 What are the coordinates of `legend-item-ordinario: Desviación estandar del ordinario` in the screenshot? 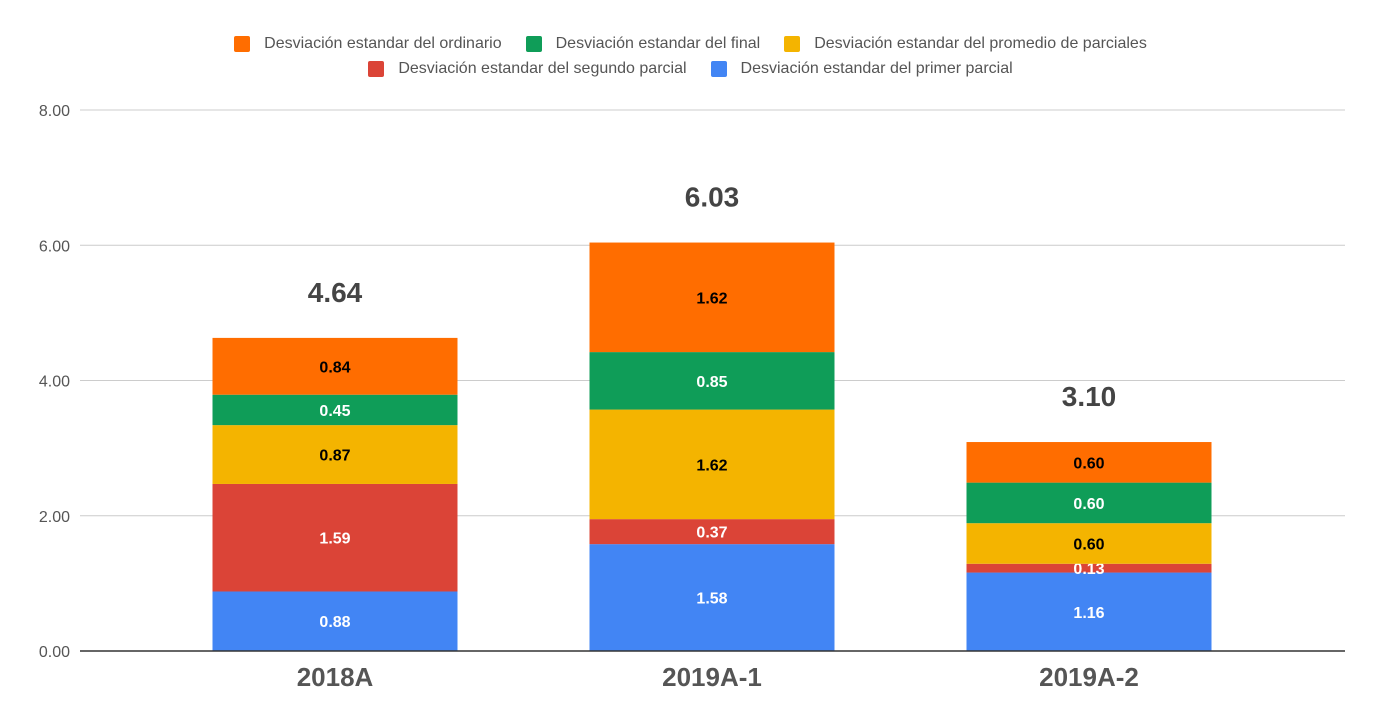 It's located at (368, 44).